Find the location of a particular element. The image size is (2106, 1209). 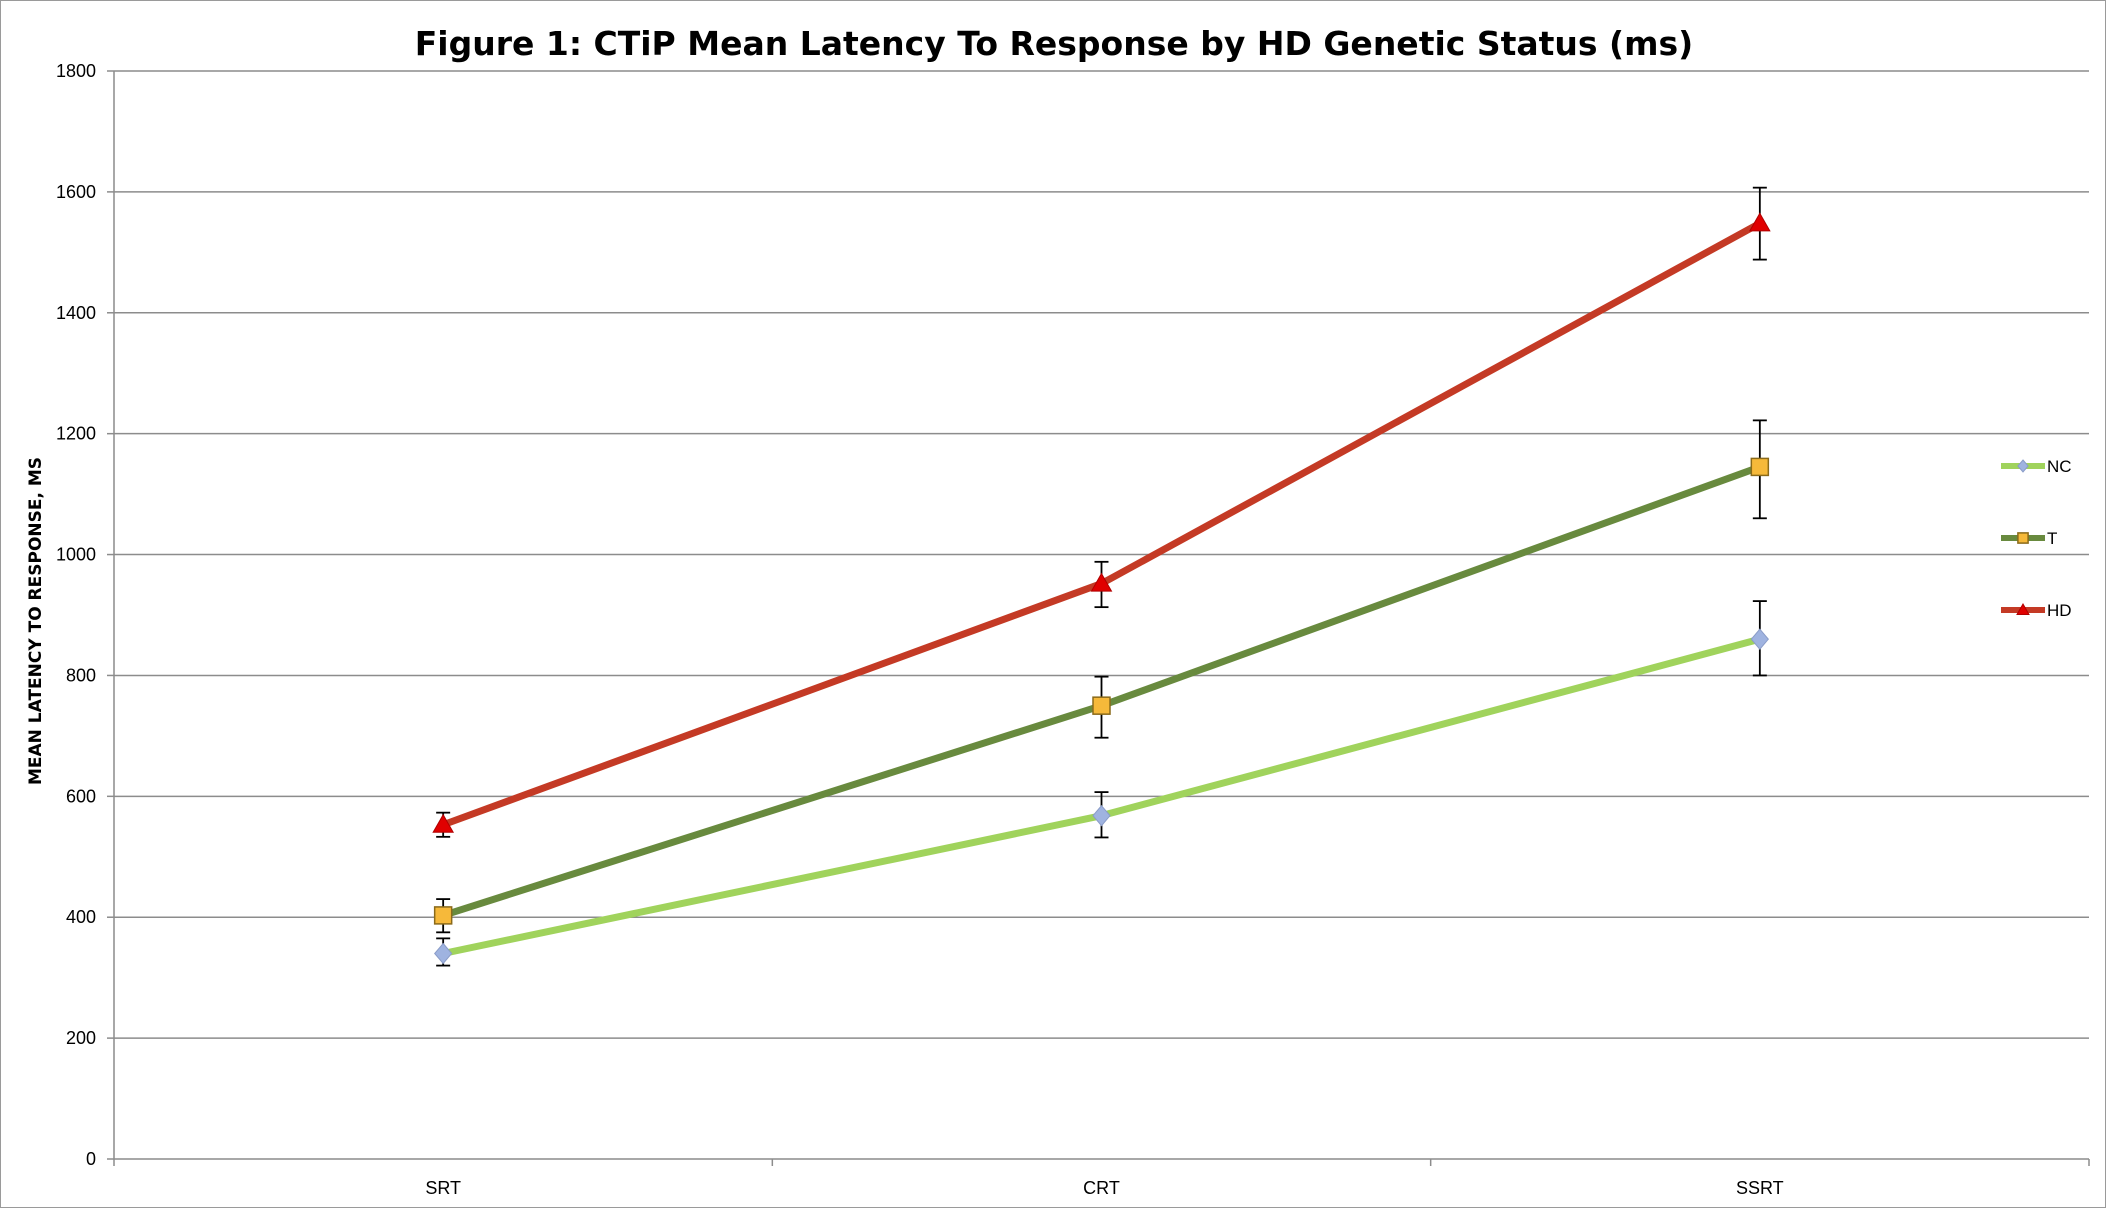

y-tick-label: 1400 is located at coordinates (76, 313).